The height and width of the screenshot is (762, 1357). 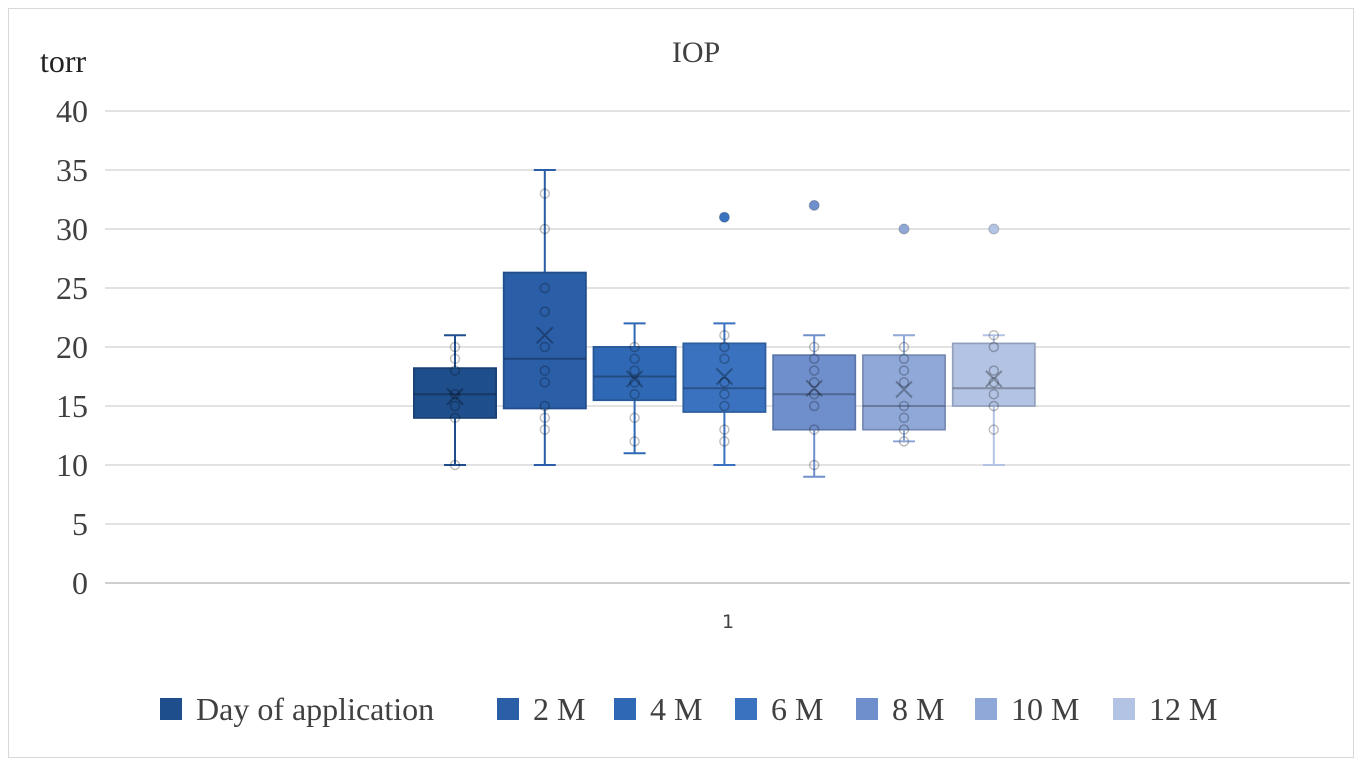 What do you see at coordinates (72, 170) in the screenshot?
I see `y-tick-label-35: 35` at bounding box center [72, 170].